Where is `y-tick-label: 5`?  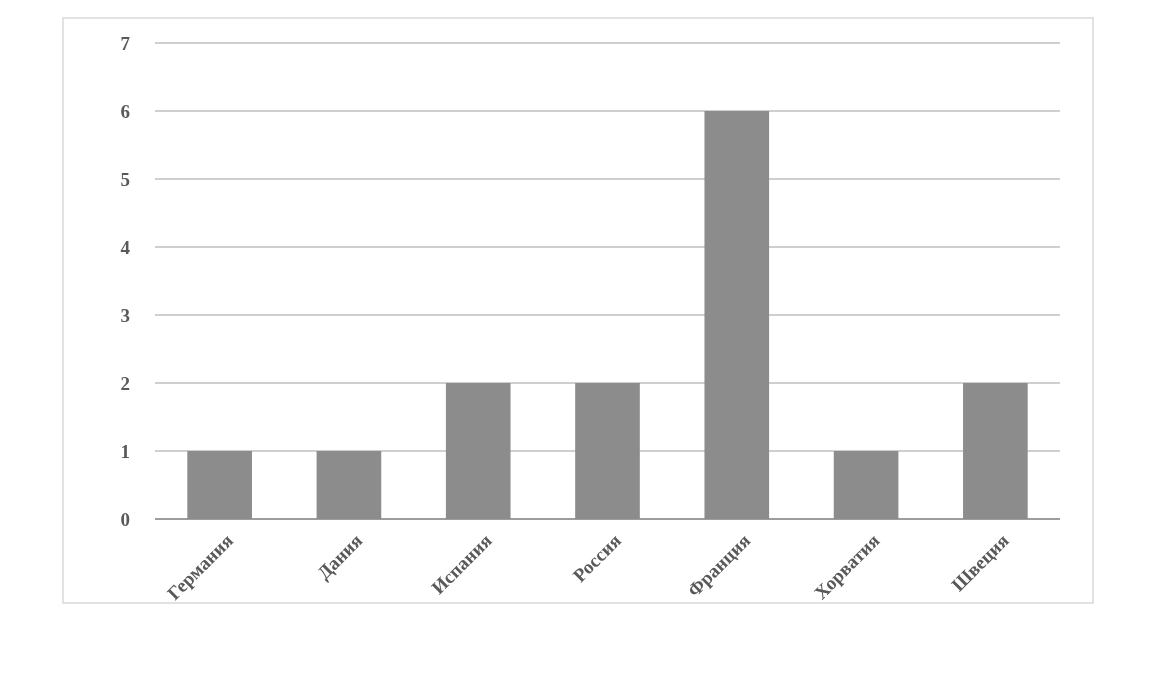 y-tick-label: 5 is located at coordinates (125, 179).